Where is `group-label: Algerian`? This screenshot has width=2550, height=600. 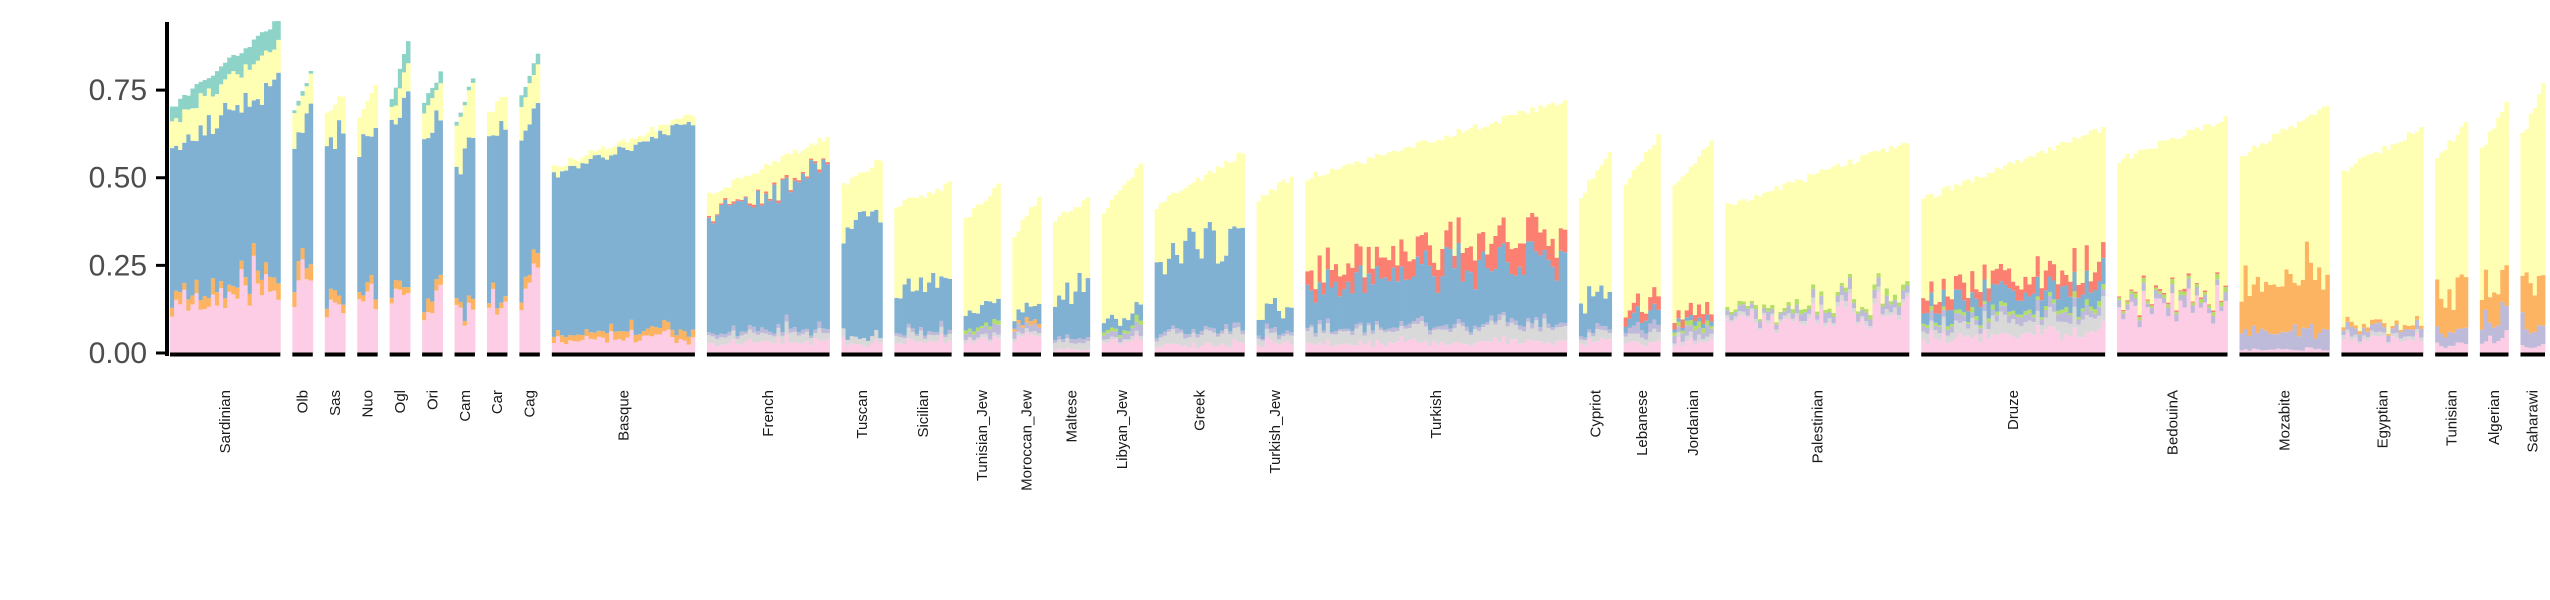
group-label: Algerian is located at coordinates (2494, 417).